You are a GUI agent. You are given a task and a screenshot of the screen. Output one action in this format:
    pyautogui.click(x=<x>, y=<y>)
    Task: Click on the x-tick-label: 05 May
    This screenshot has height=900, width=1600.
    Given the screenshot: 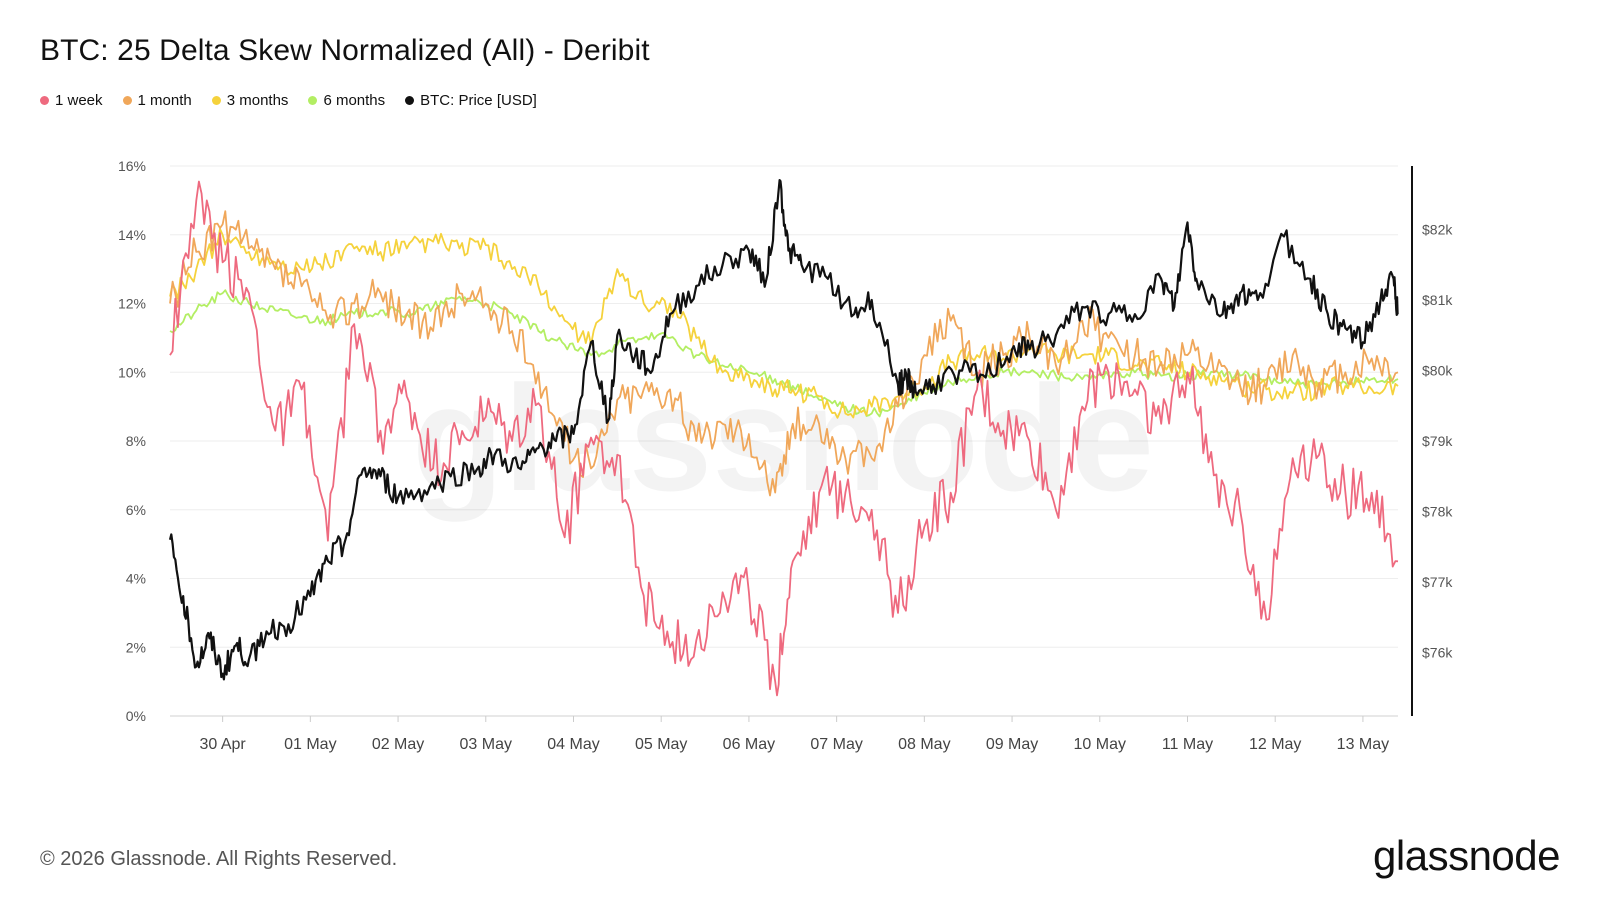 What is the action you would take?
    pyautogui.click(x=661, y=744)
    